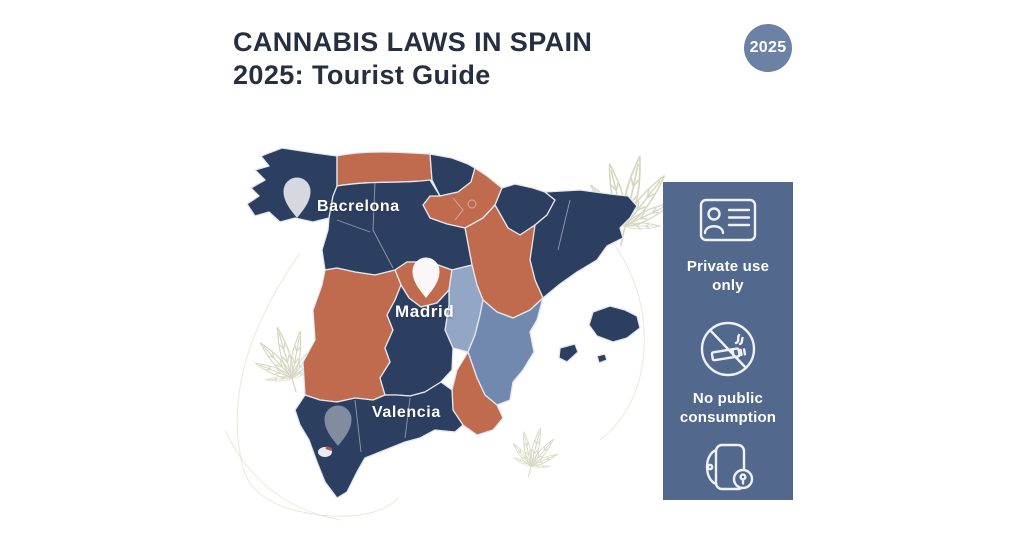 This screenshot has height=543, width=1024. Describe the element at coordinates (728, 276) in the screenshot. I see `legend-label-private-use: Private use only` at that location.